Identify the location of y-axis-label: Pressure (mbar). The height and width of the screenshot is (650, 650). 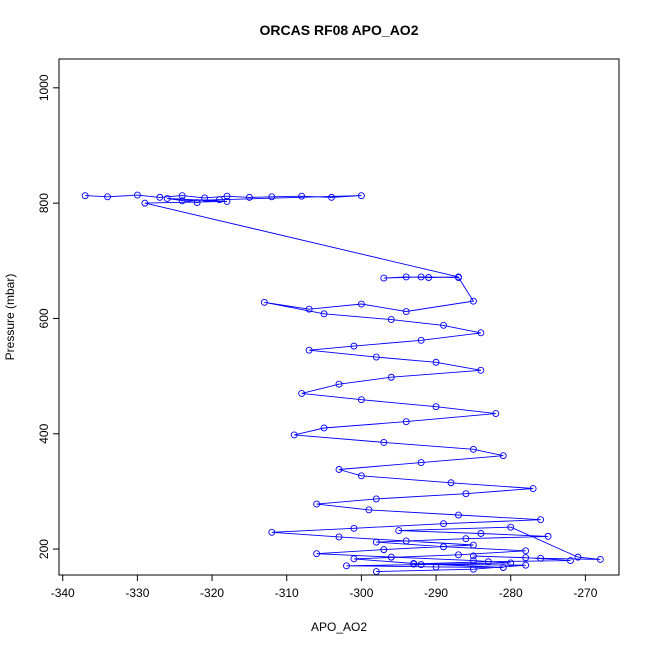
(10, 317).